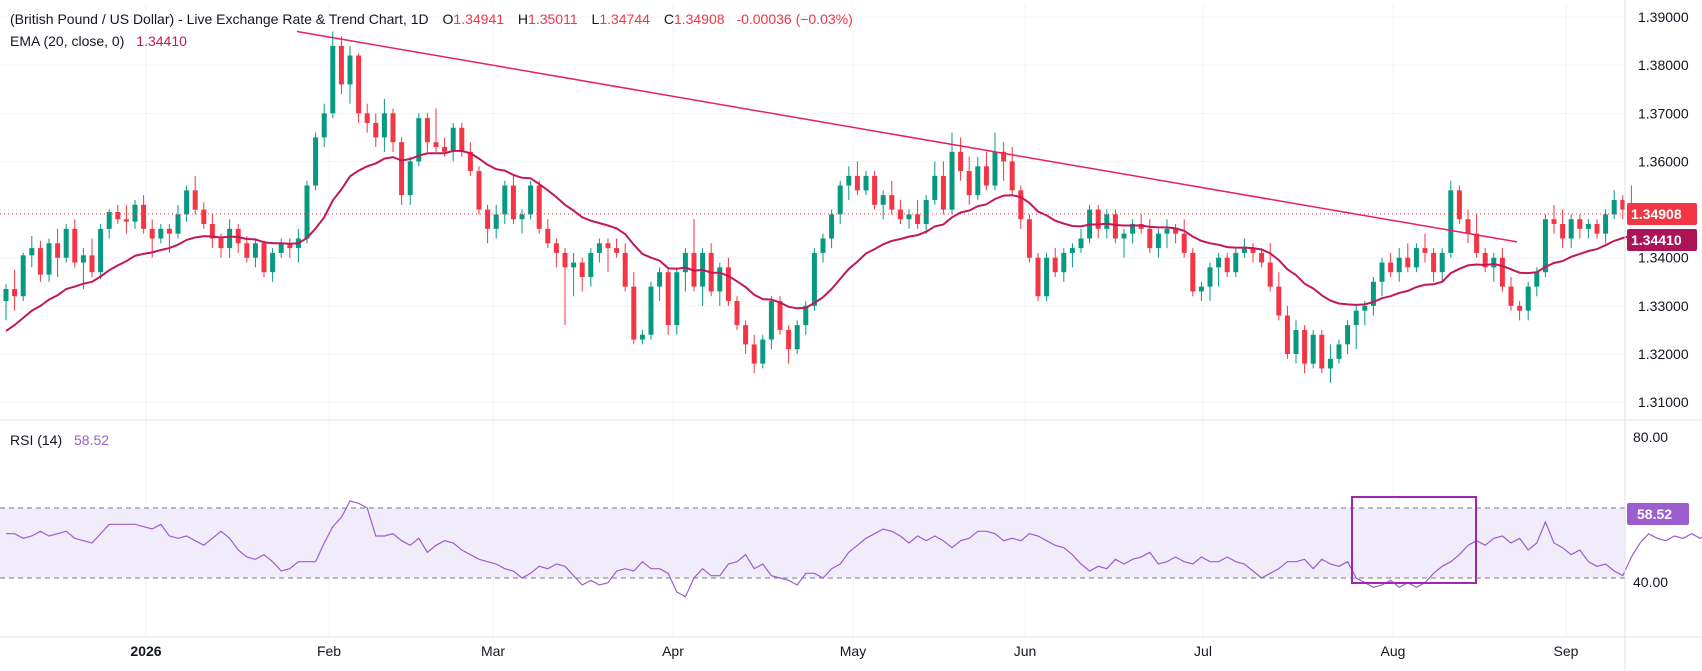 This screenshot has height=671, width=1702. I want to click on legend-close: 1.34908, so click(699, 19).